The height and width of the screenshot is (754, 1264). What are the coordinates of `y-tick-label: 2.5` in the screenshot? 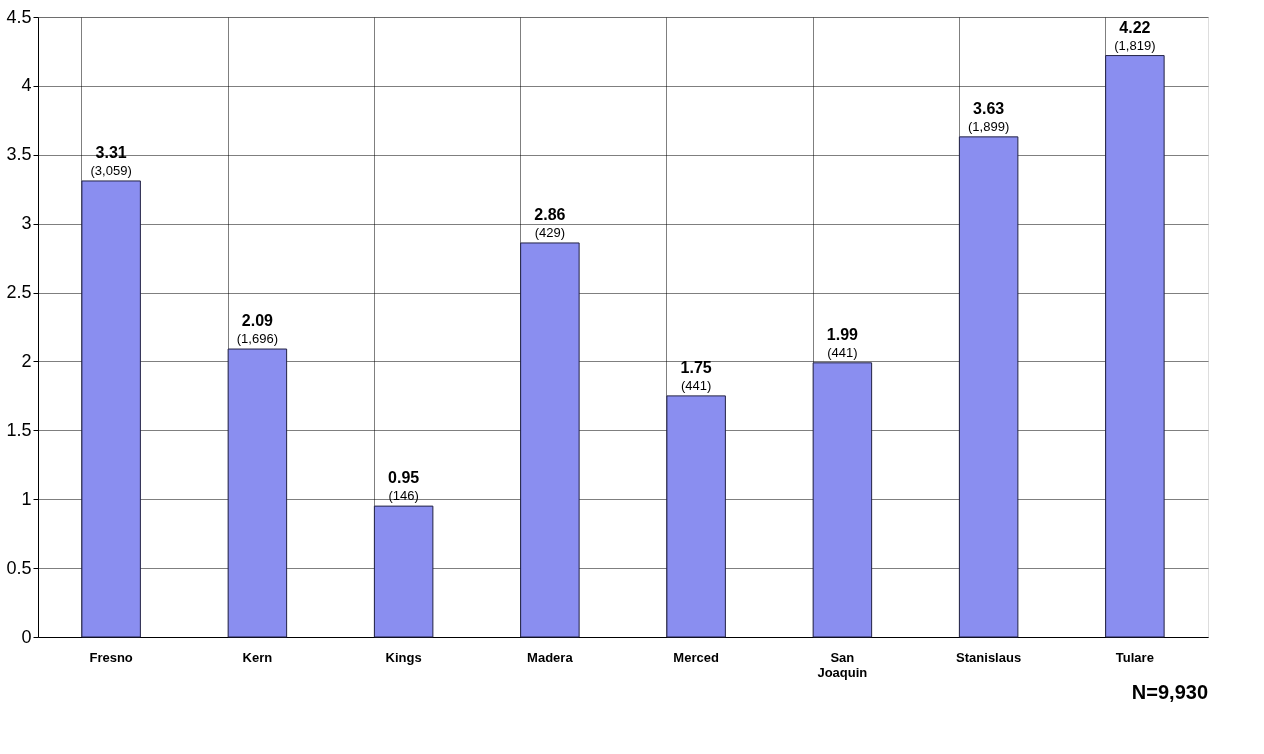 It's located at (19, 292).